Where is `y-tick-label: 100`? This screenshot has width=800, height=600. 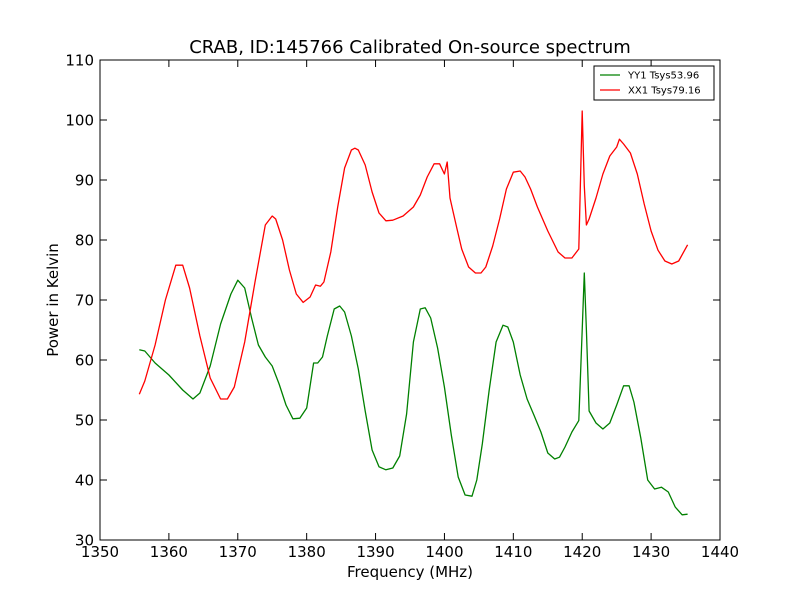 y-tick-label: 100 is located at coordinates (79, 121).